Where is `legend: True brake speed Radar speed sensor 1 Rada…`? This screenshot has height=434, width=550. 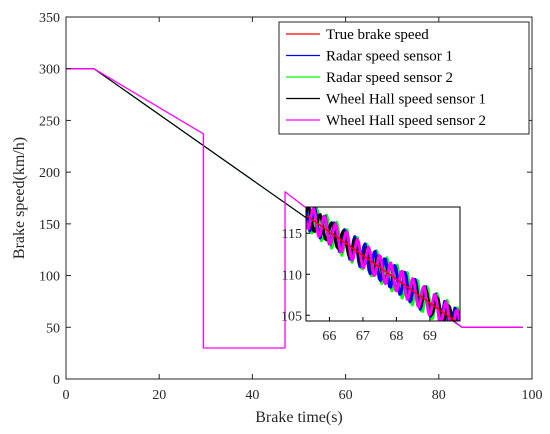
legend: True brake speed Radar speed sensor 1 Rada… is located at coordinates (404, 78).